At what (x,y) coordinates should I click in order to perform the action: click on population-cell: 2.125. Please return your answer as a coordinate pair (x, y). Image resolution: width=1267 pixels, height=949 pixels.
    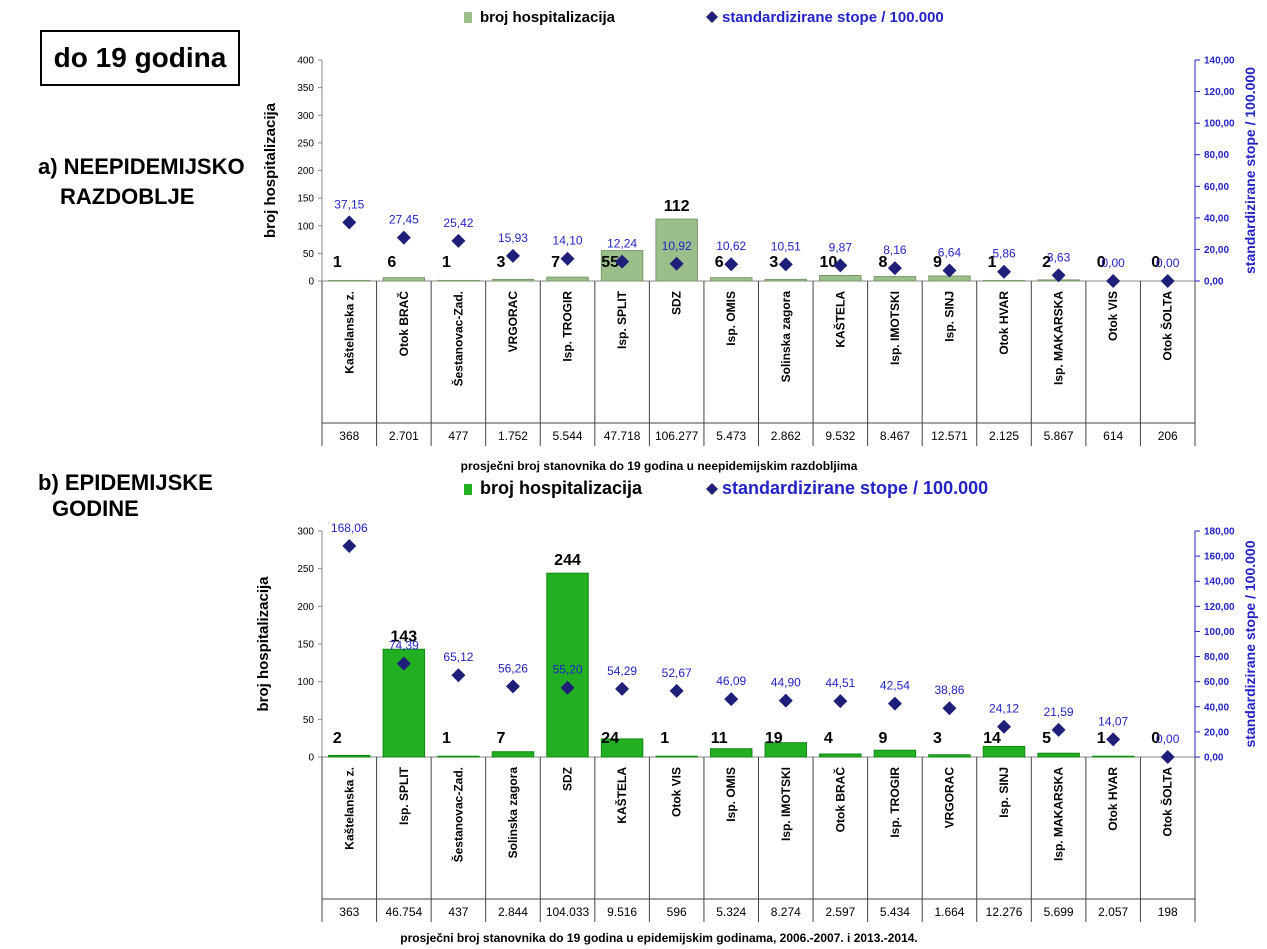
    Looking at the image, I should click on (1004, 436).